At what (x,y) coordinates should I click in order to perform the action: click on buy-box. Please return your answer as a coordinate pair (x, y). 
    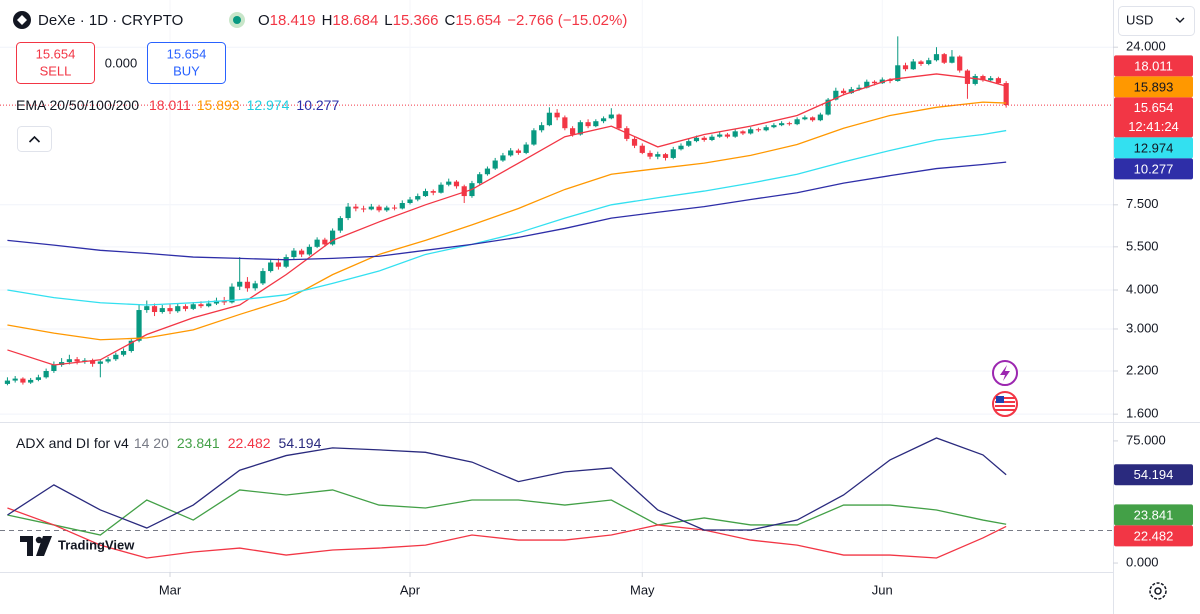
    Looking at the image, I should click on (186, 63).